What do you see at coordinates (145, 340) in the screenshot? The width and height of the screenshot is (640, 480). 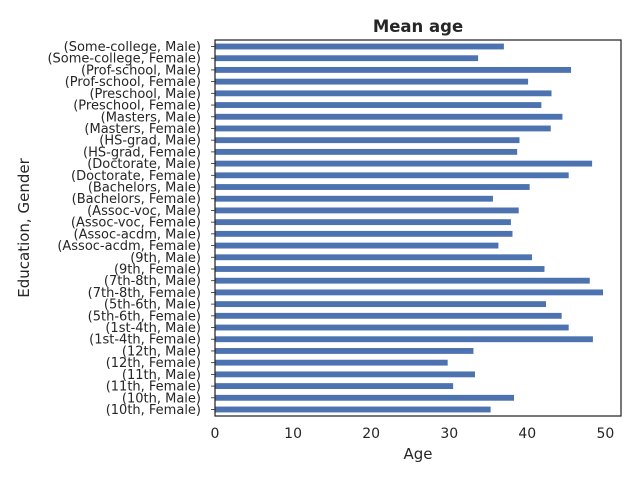 I see `category-label: (1st-4th, Female)` at bounding box center [145, 340].